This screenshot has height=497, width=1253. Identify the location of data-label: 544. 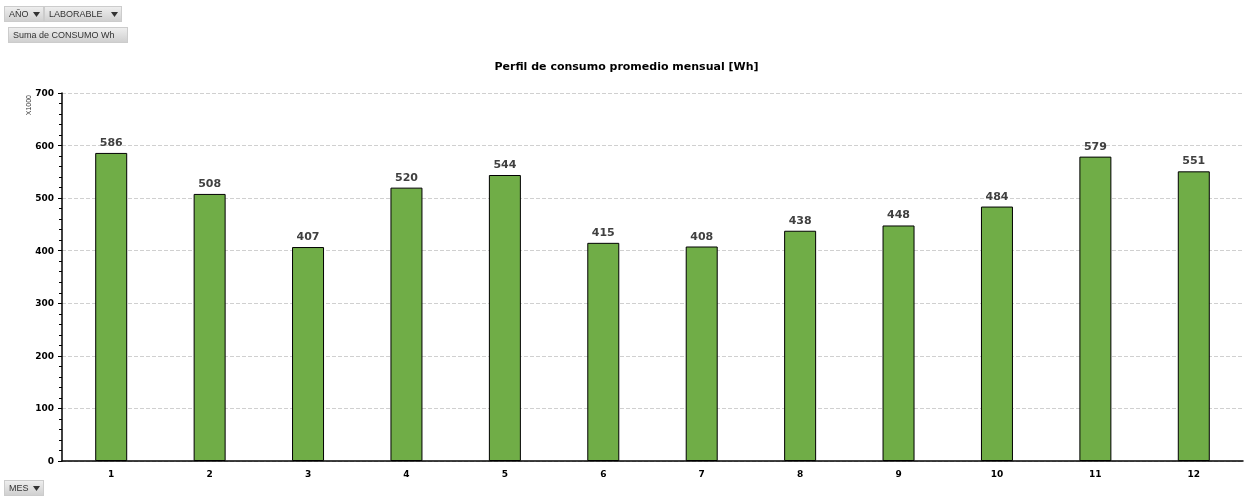
(505, 165).